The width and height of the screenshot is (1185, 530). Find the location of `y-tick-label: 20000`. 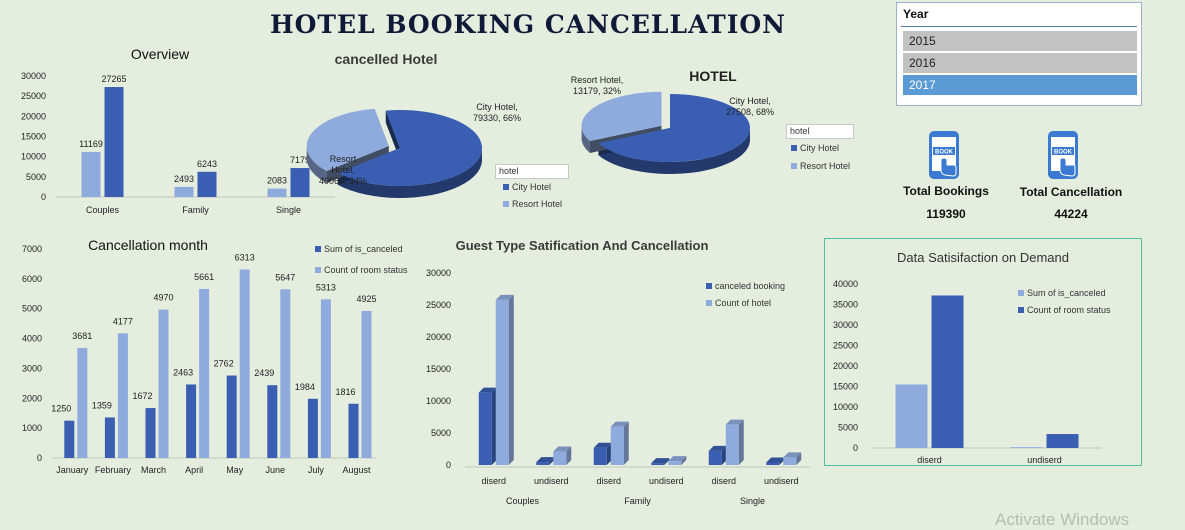

y-tick-label: 20000 is located at coordinates (438, 337).